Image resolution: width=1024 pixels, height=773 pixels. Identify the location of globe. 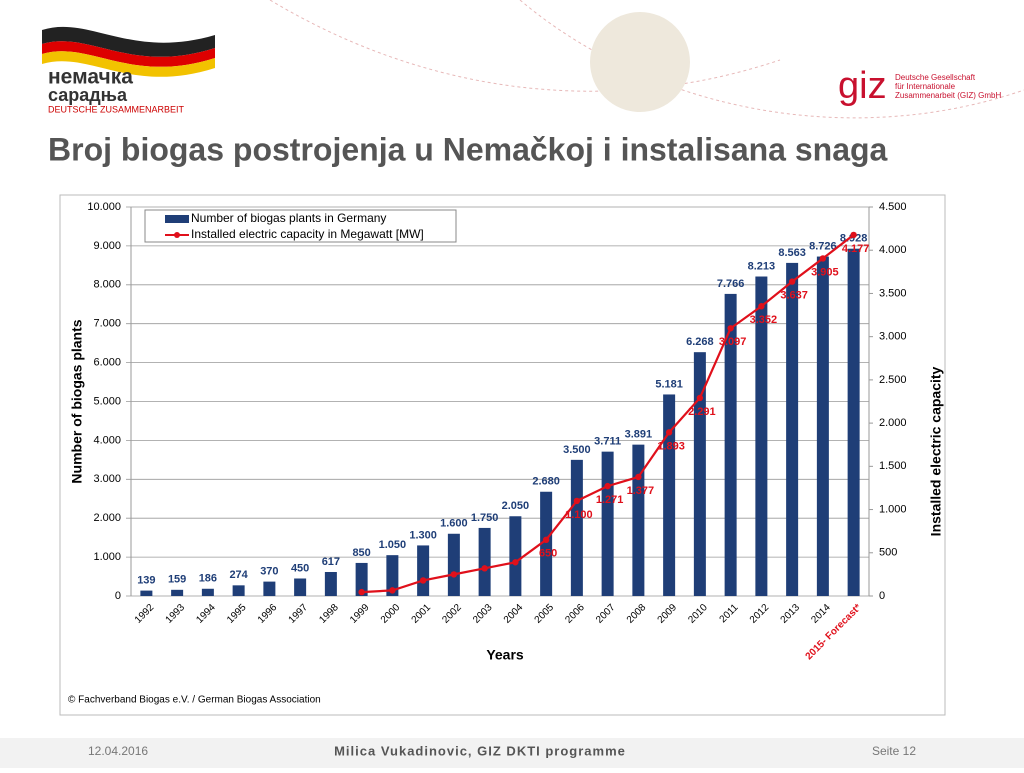
(640, 62).